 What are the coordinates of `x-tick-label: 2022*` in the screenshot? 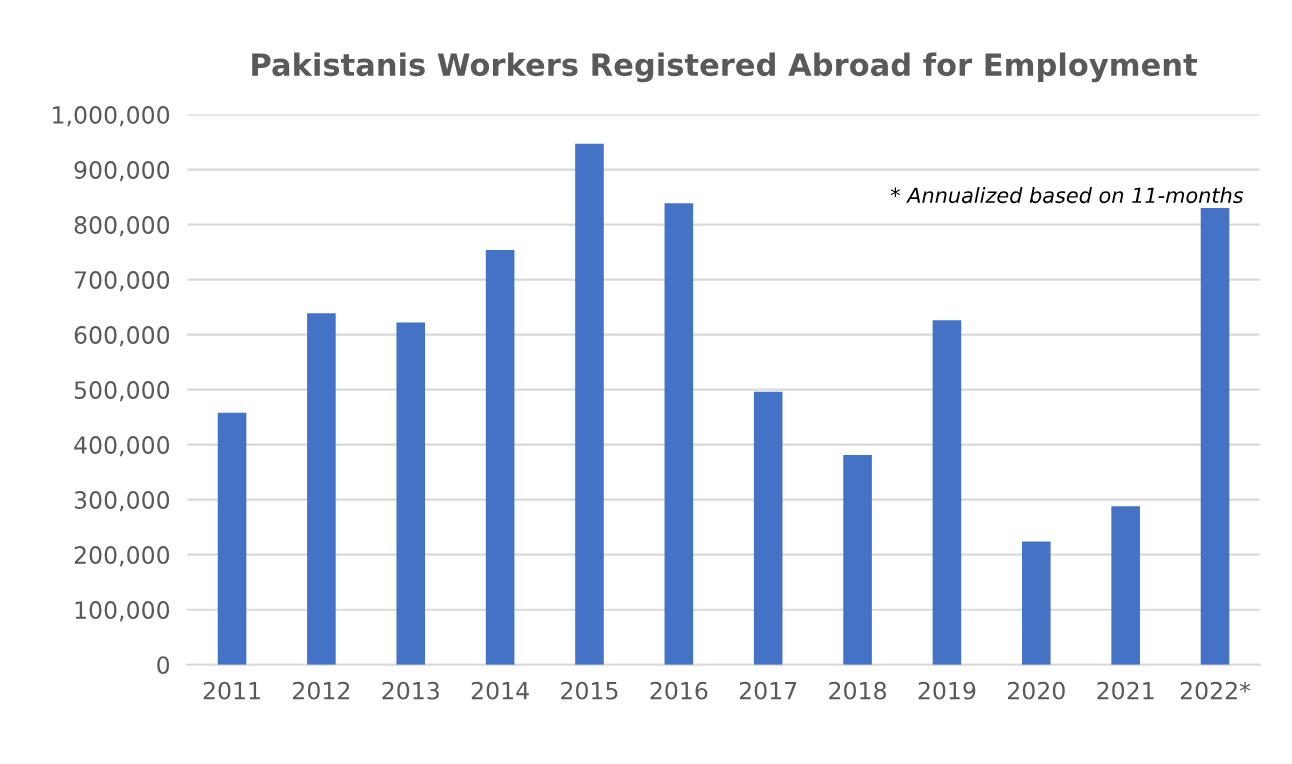 It's located at (1215, 690).